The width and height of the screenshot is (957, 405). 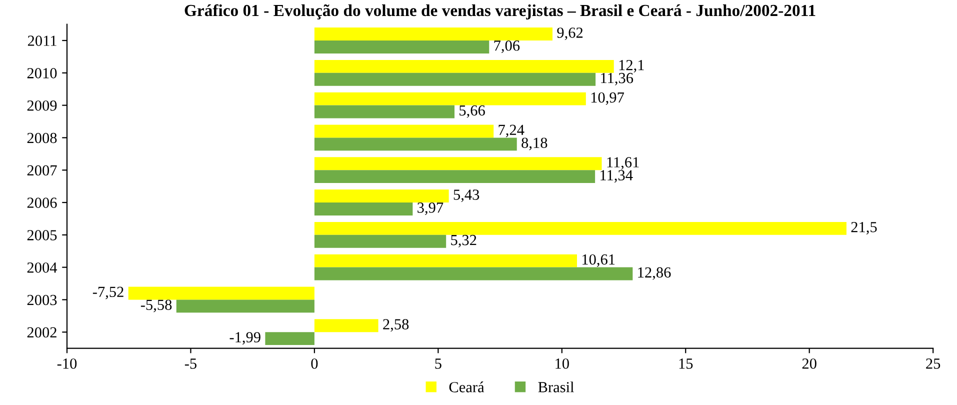 What do you see at coordinates (809, 363) in the screenshot?
I see `x-tick-label: 20` at bounding box center [809, 363].